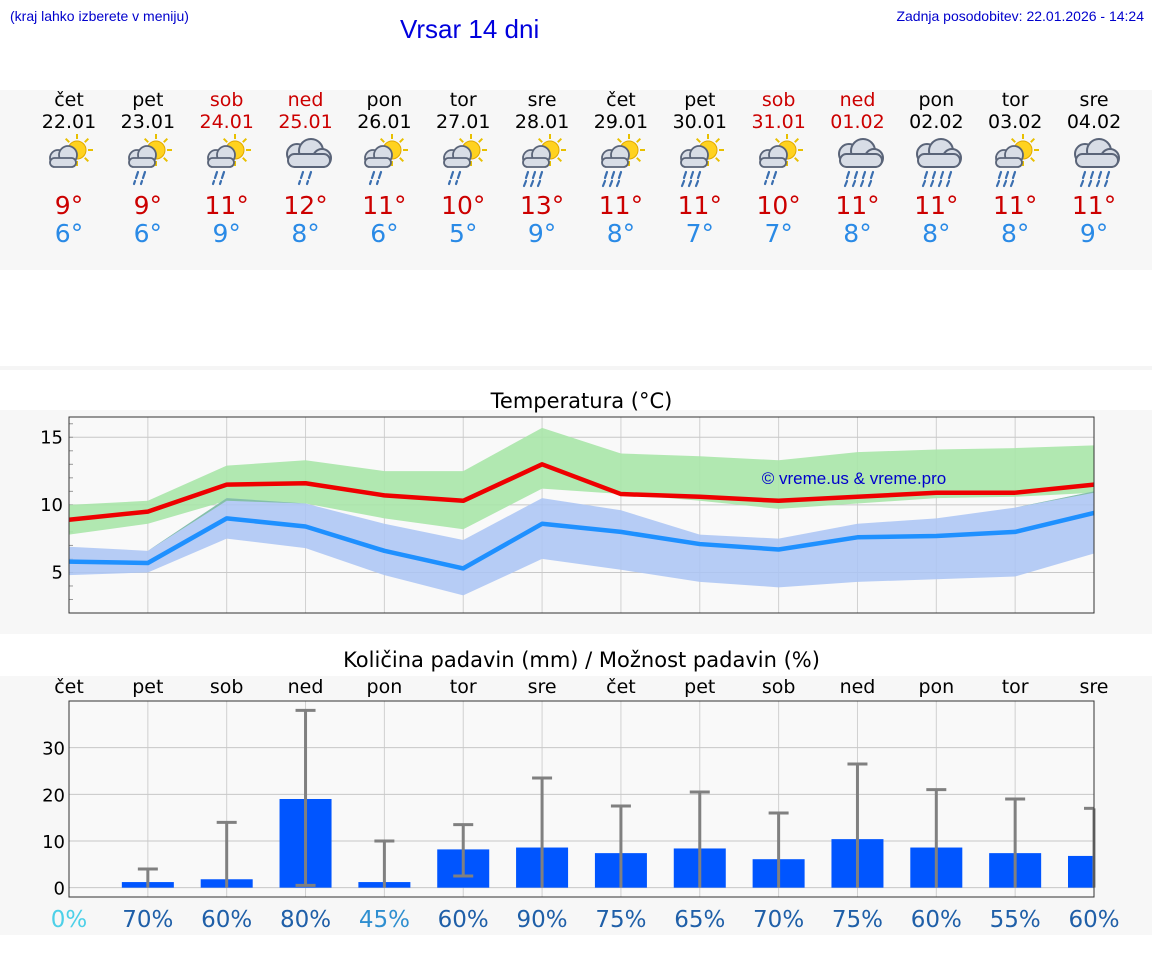  Describe the element at coordinates (542, 122) in the screenshot. I see `day-date: 28.01` at that location.